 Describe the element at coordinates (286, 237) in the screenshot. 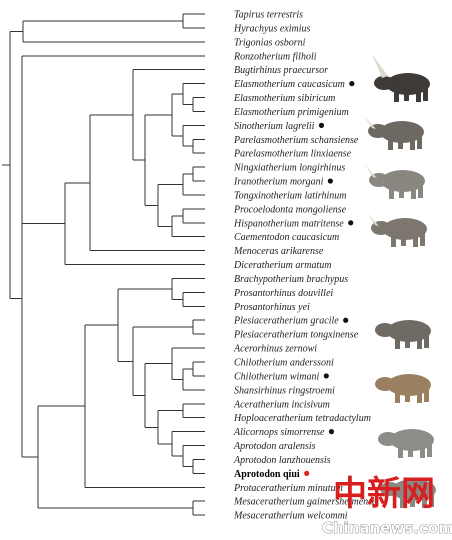

I see `taxon-label: Caementodon caucasicum` at that location.